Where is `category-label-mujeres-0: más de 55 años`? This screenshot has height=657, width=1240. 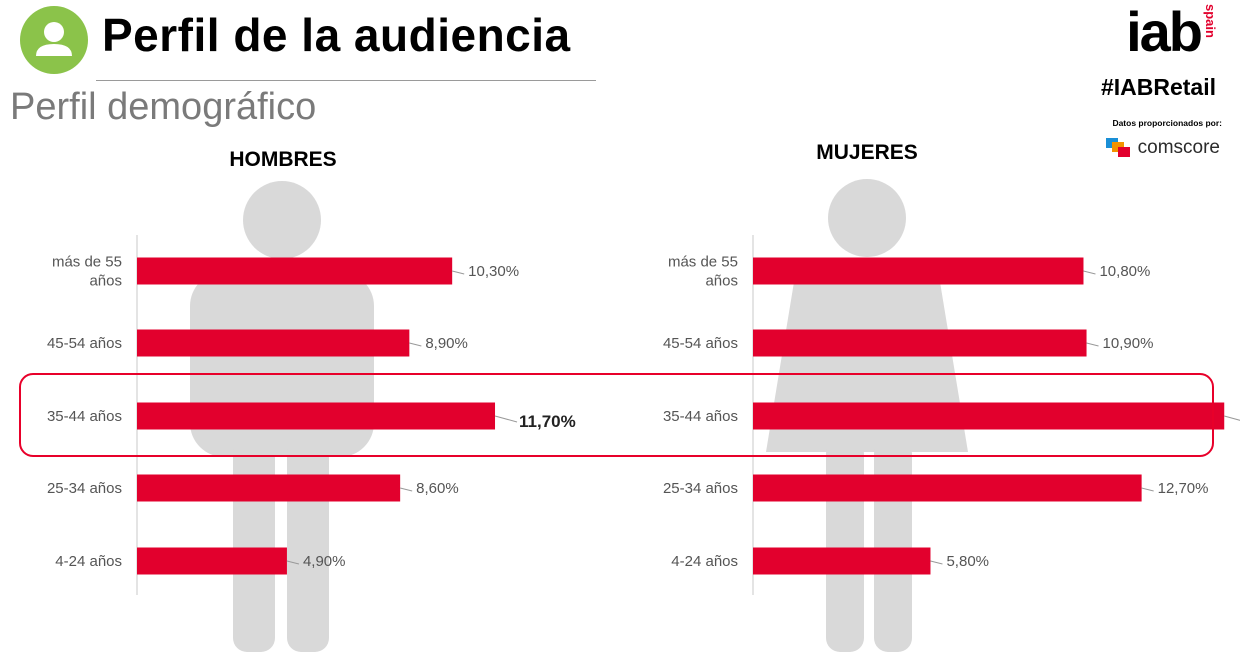
category-label-mujeres-0: más de 55 años is located at coordinates (703, 272).